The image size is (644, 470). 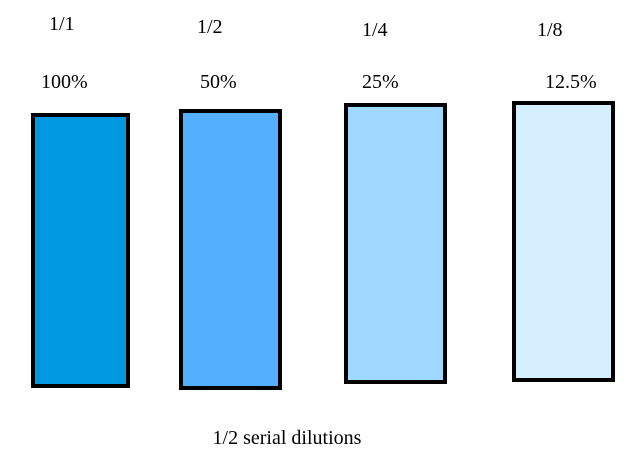 What do you see at coordinates (64, 82) in the screenshot?
I see `percent-label-1: 100%` at bounding box center [64, 82].